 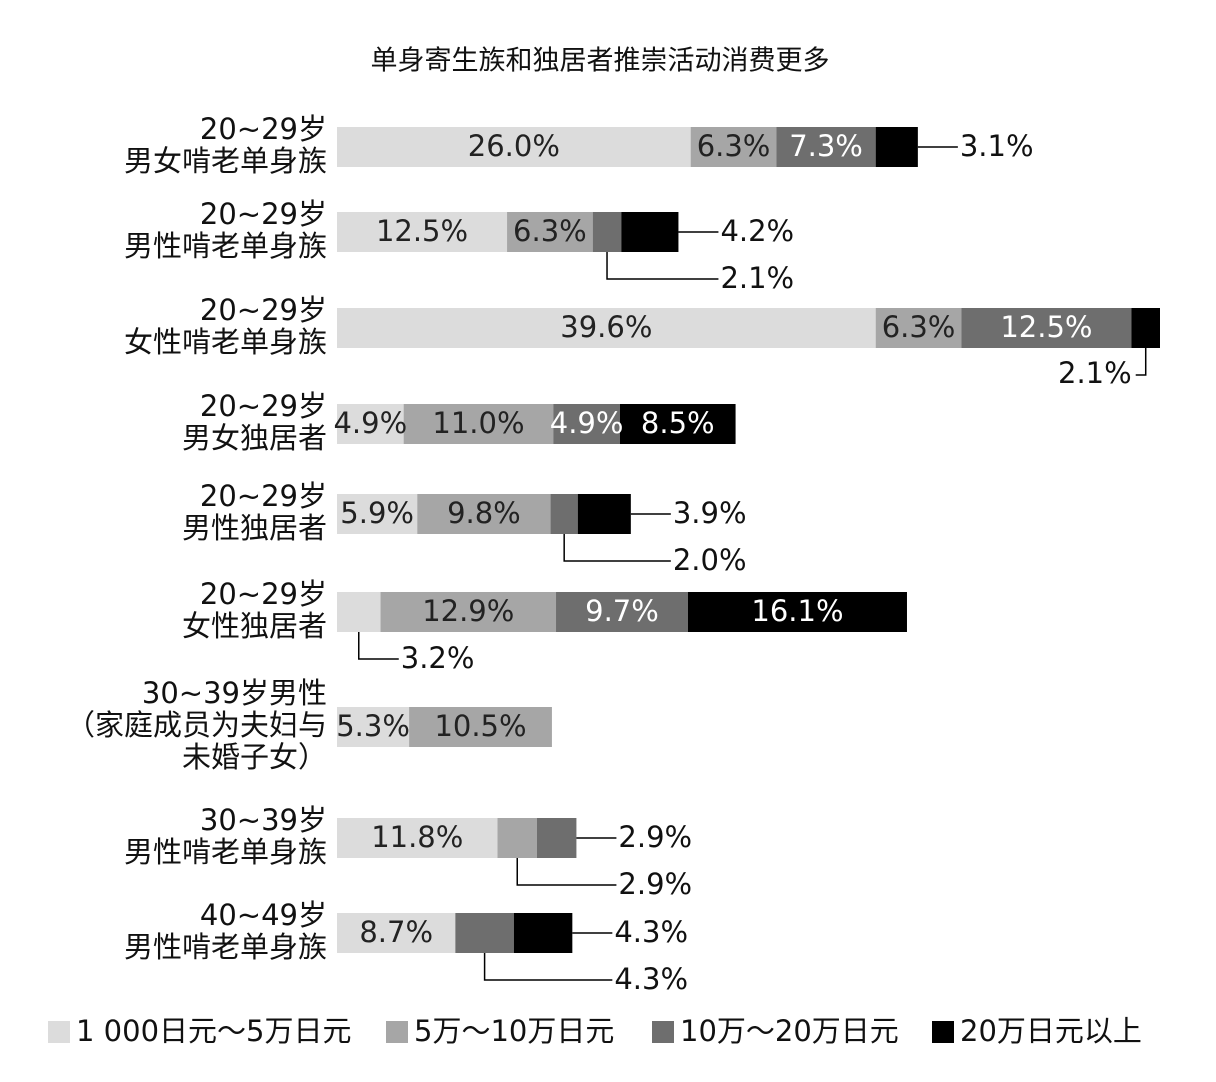 What do you see at coordinates (234, 693) in the screenshot?
I see `category-label: 30~39岁男性` at bounding box center [234, 693].